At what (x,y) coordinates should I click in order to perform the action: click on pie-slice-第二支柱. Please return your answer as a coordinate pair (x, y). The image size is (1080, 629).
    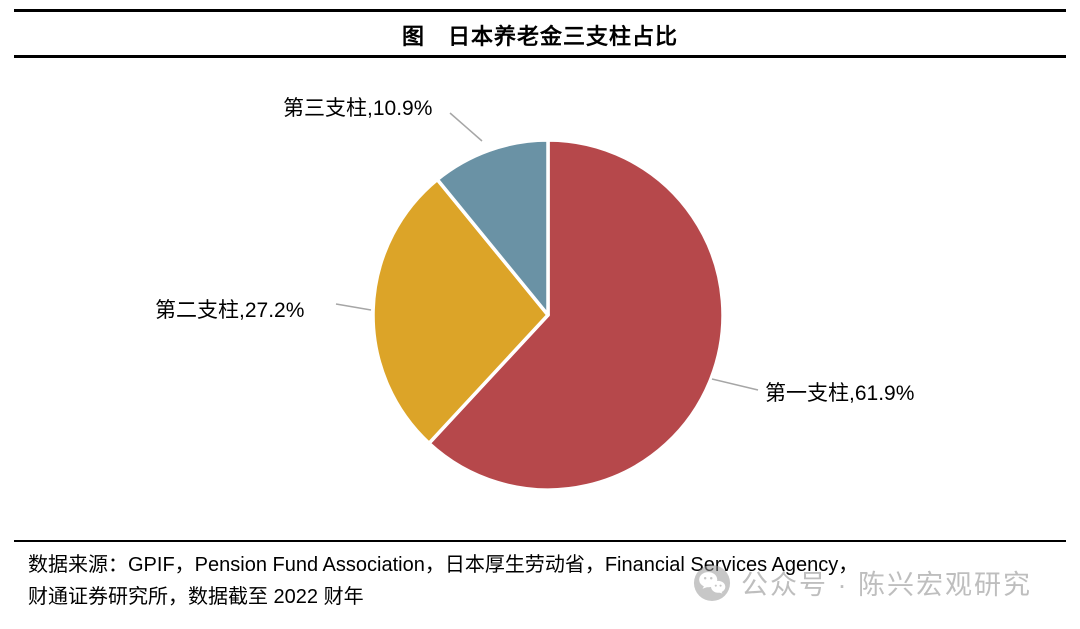
    Looking at the image, I should click on (460, 311).